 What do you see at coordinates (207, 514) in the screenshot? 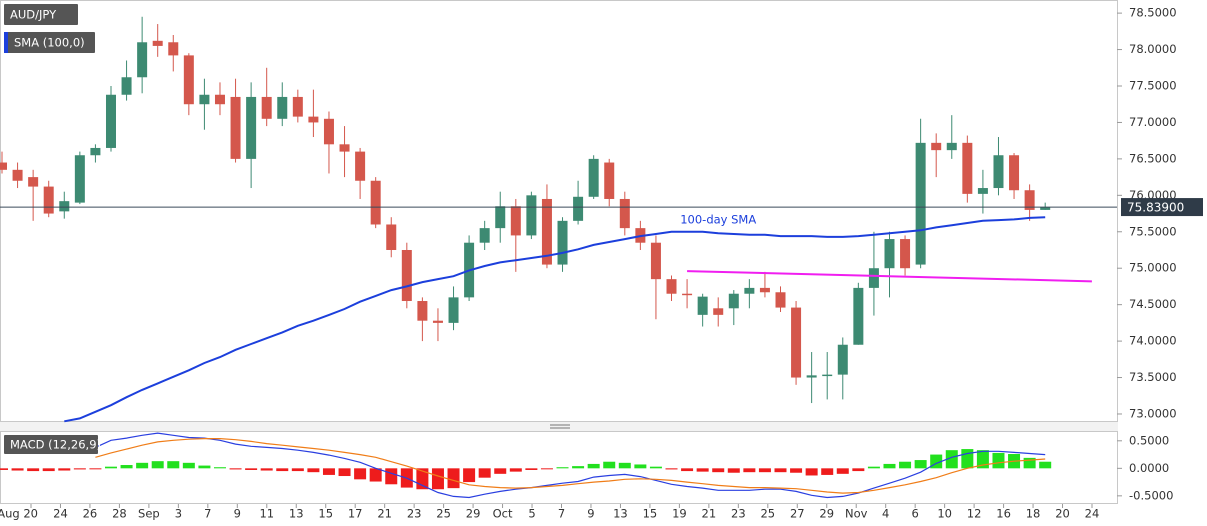
I see `x-tick-label: 7` at bounding box center [207, 514].